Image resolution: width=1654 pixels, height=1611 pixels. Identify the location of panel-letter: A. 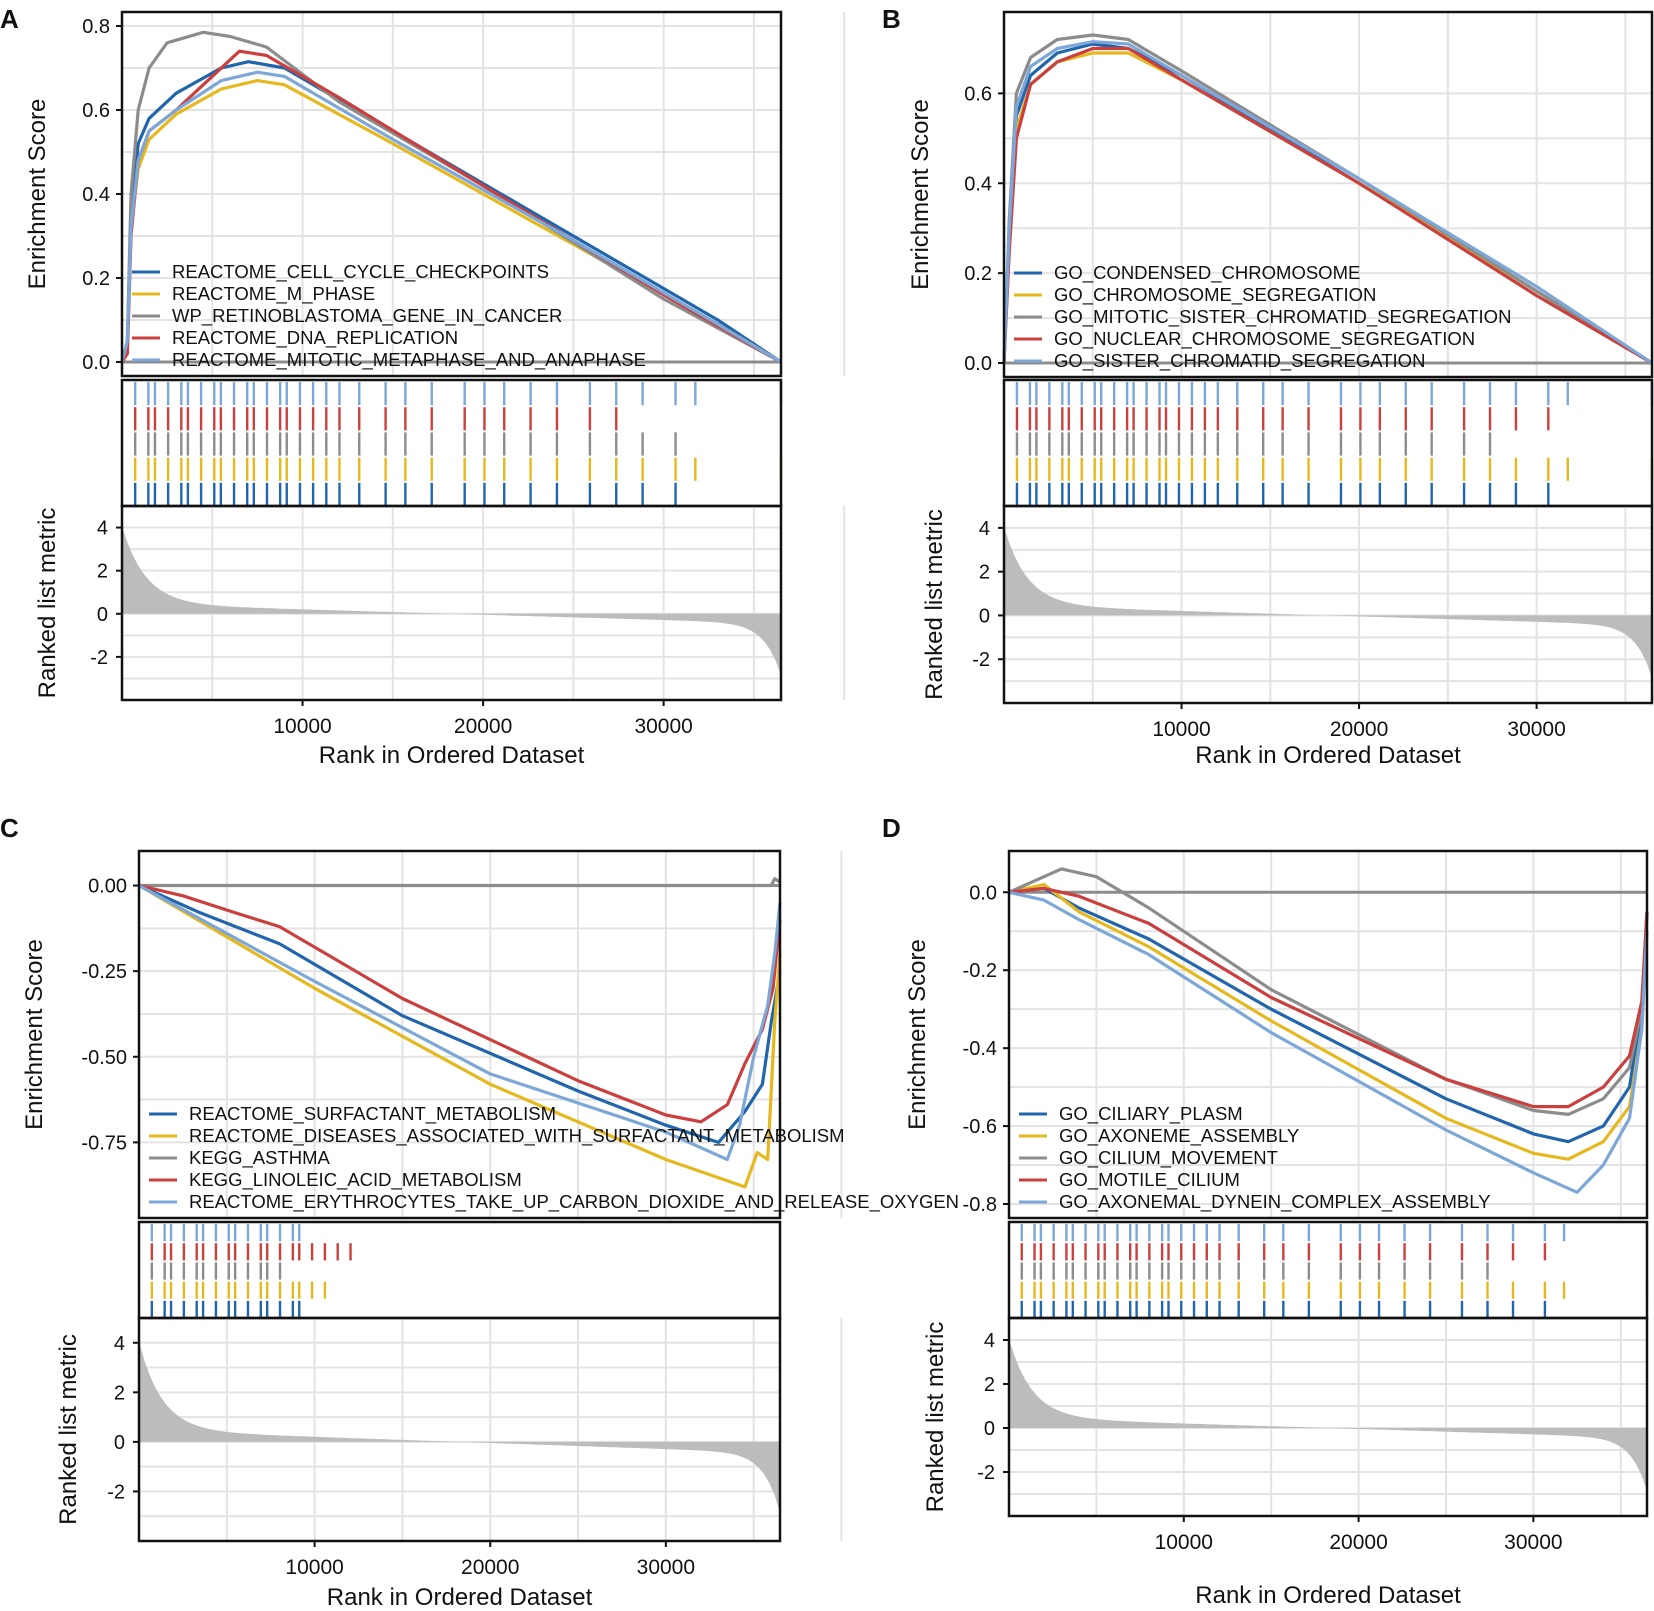
(9, 19).